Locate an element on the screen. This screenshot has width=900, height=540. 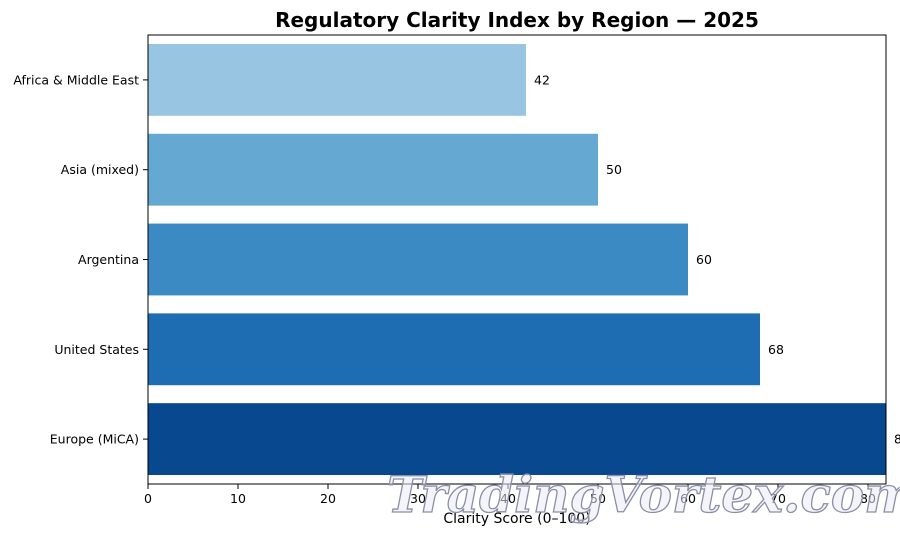
x-tick-label: 40 is located at coordinates (508, 498).